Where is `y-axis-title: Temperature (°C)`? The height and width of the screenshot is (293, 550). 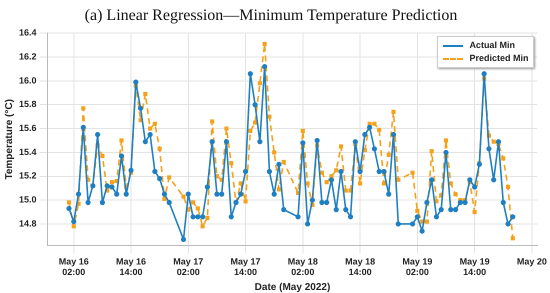
y-axis-title: Temperature (°C) is located at coordinates (9, 139).